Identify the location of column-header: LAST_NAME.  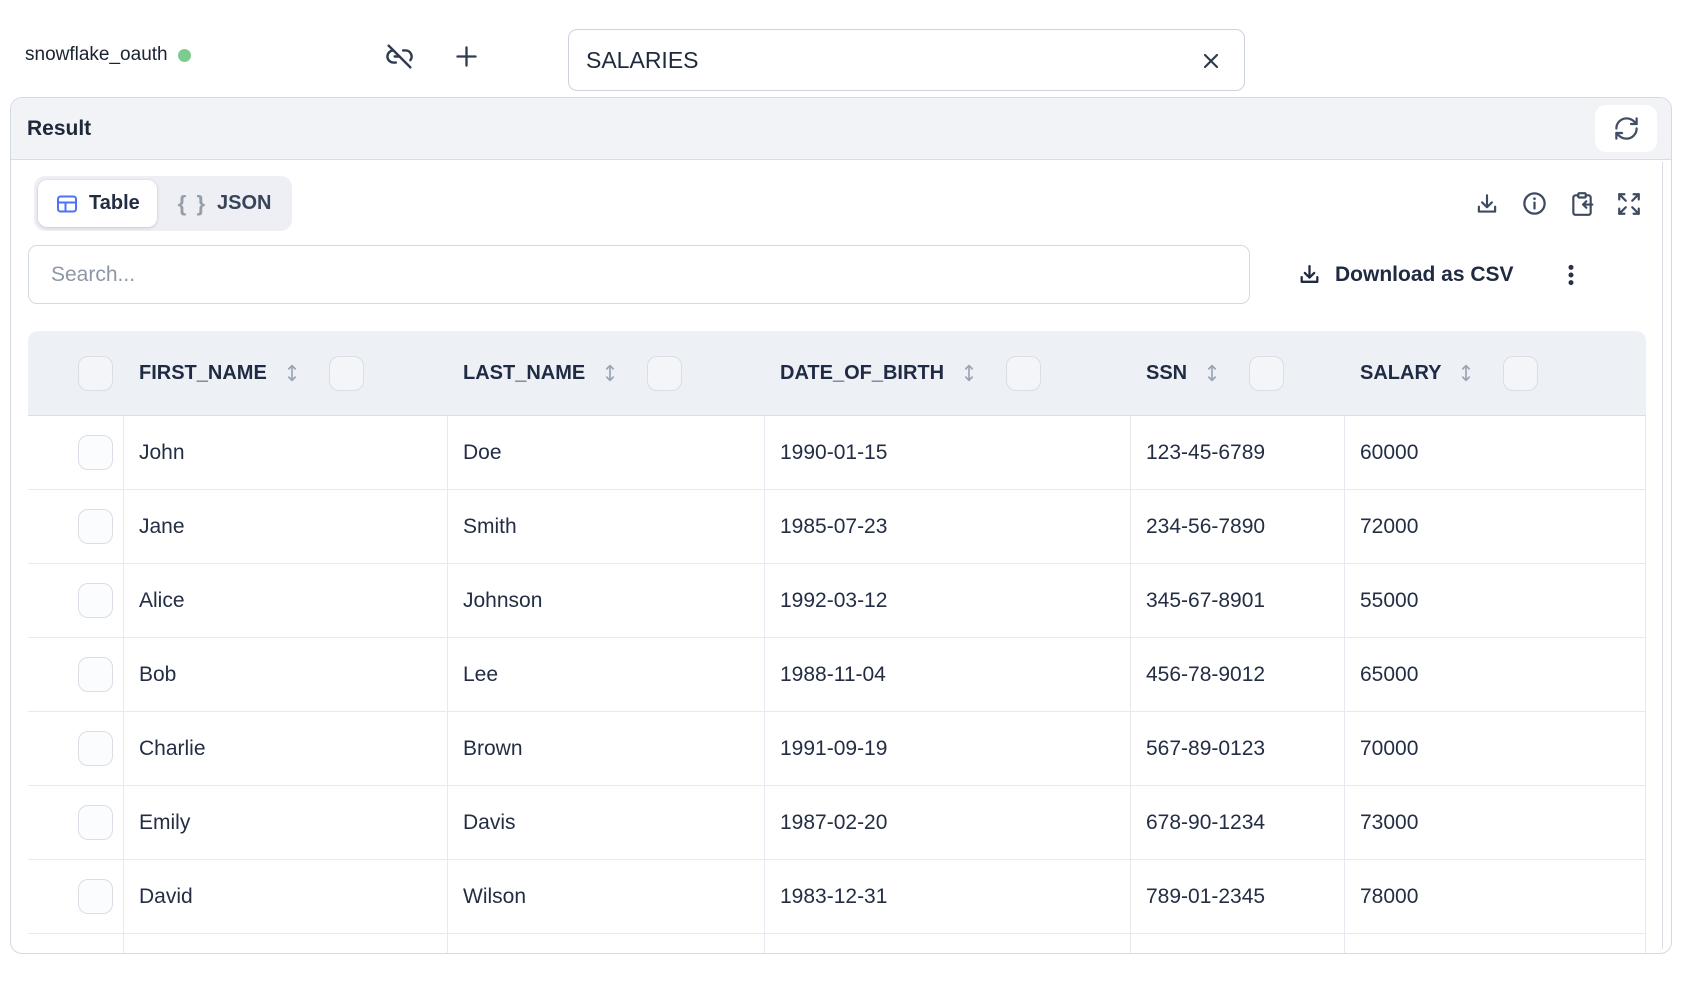
(606, 373).